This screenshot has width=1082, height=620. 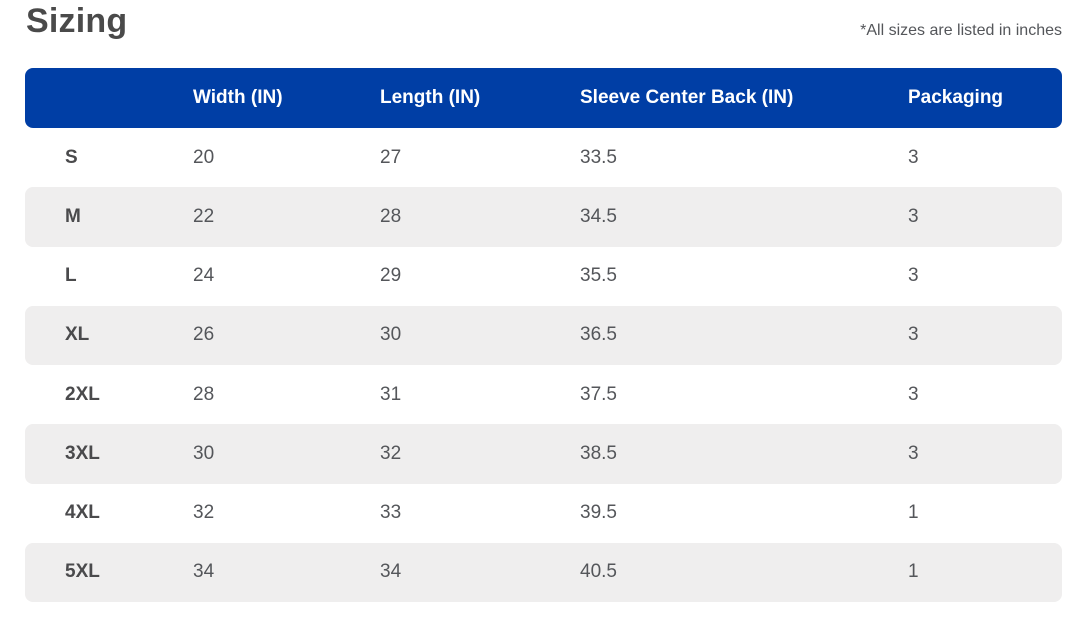 What do you see at coordinates (391, 513) in the screenshot?
I see `length-value: 33` at bounding box center [391, 513].